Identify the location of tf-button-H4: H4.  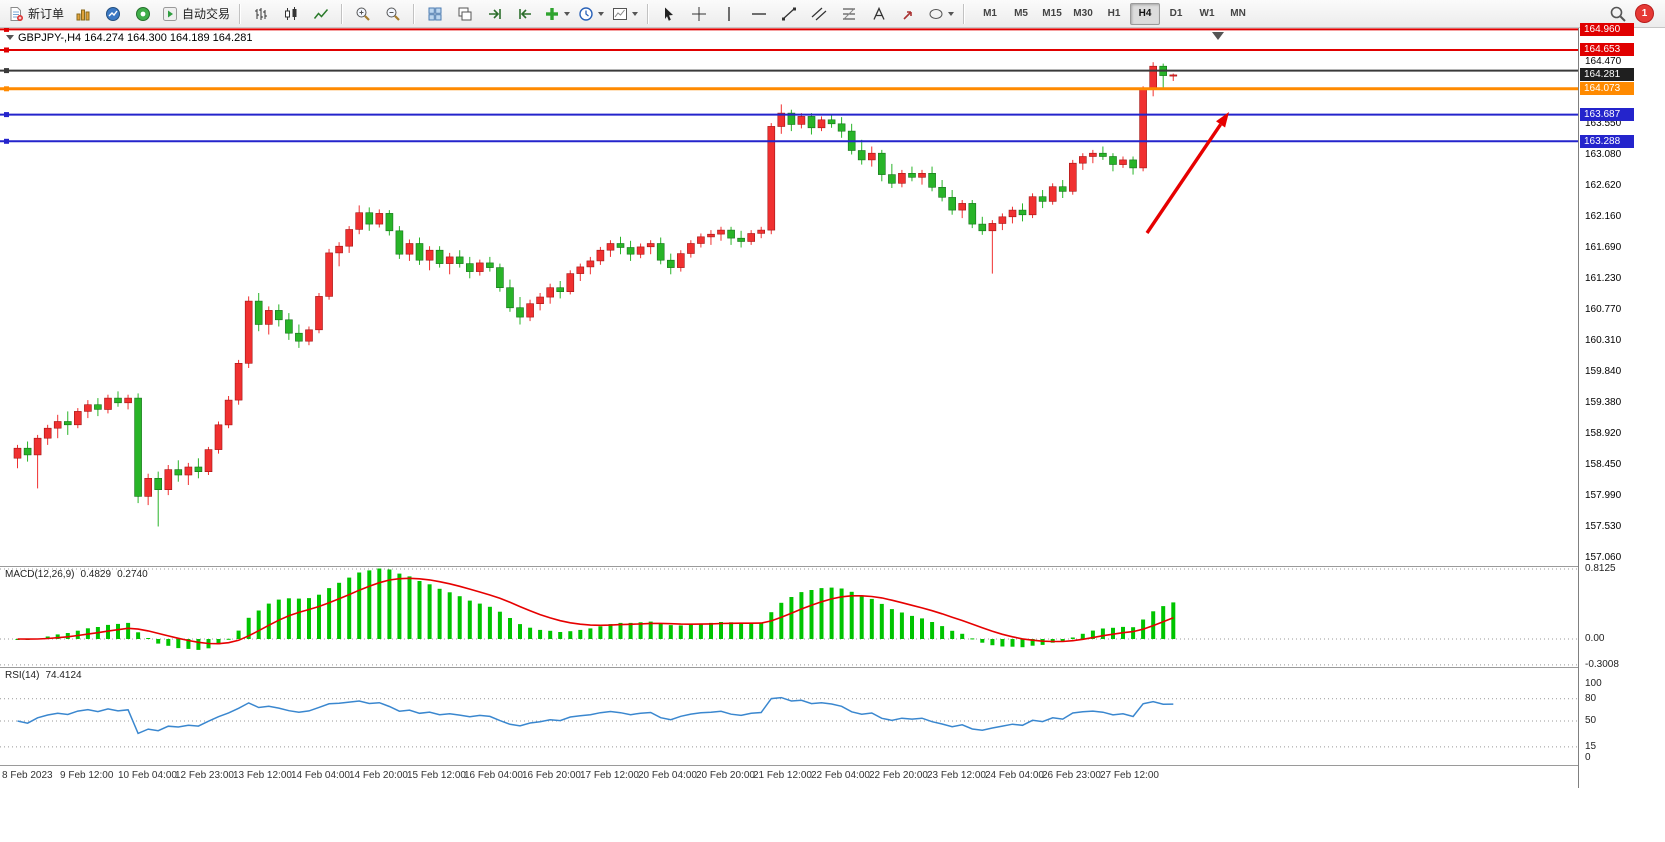
(1145, 13).